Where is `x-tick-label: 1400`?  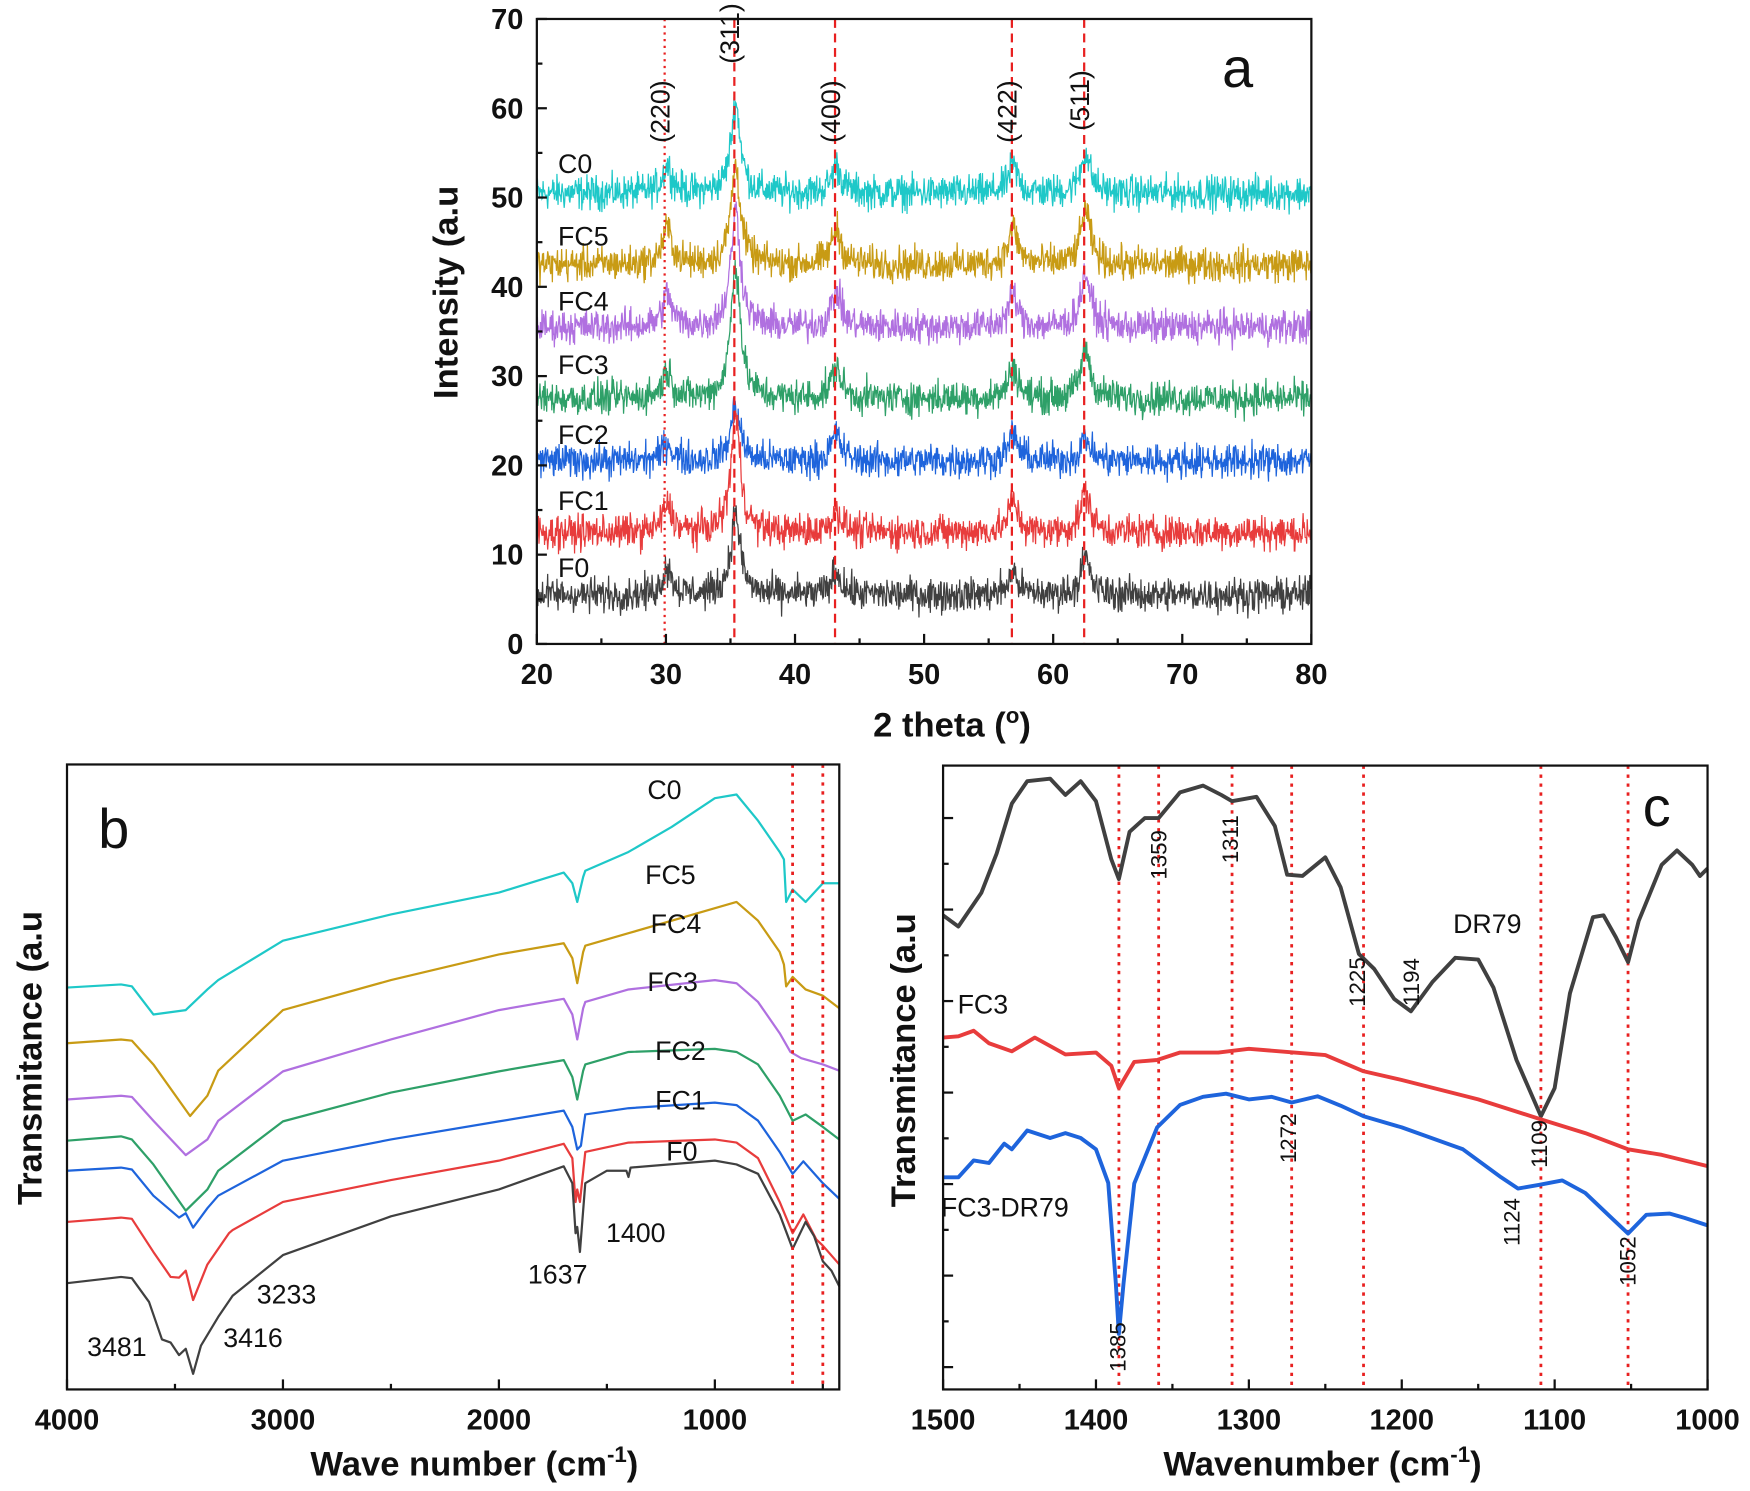
x-tick-label: 1400 is located at coordinates (1096, 1421).